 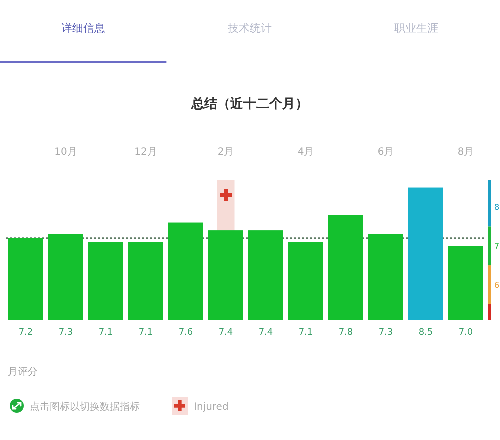 I want to click on legend-label: Injured, so click(x=211, y=407).